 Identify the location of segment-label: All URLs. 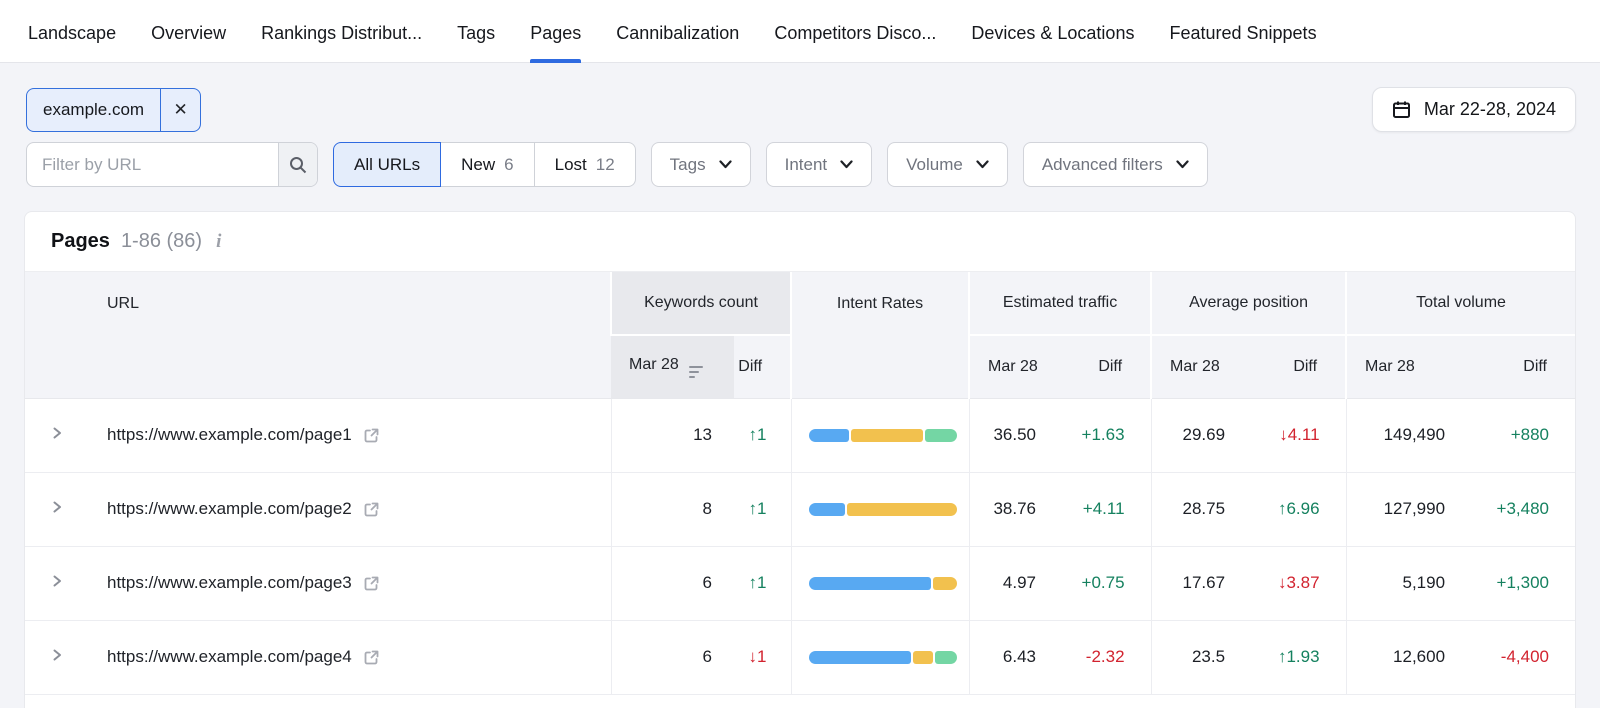
(387, 164).